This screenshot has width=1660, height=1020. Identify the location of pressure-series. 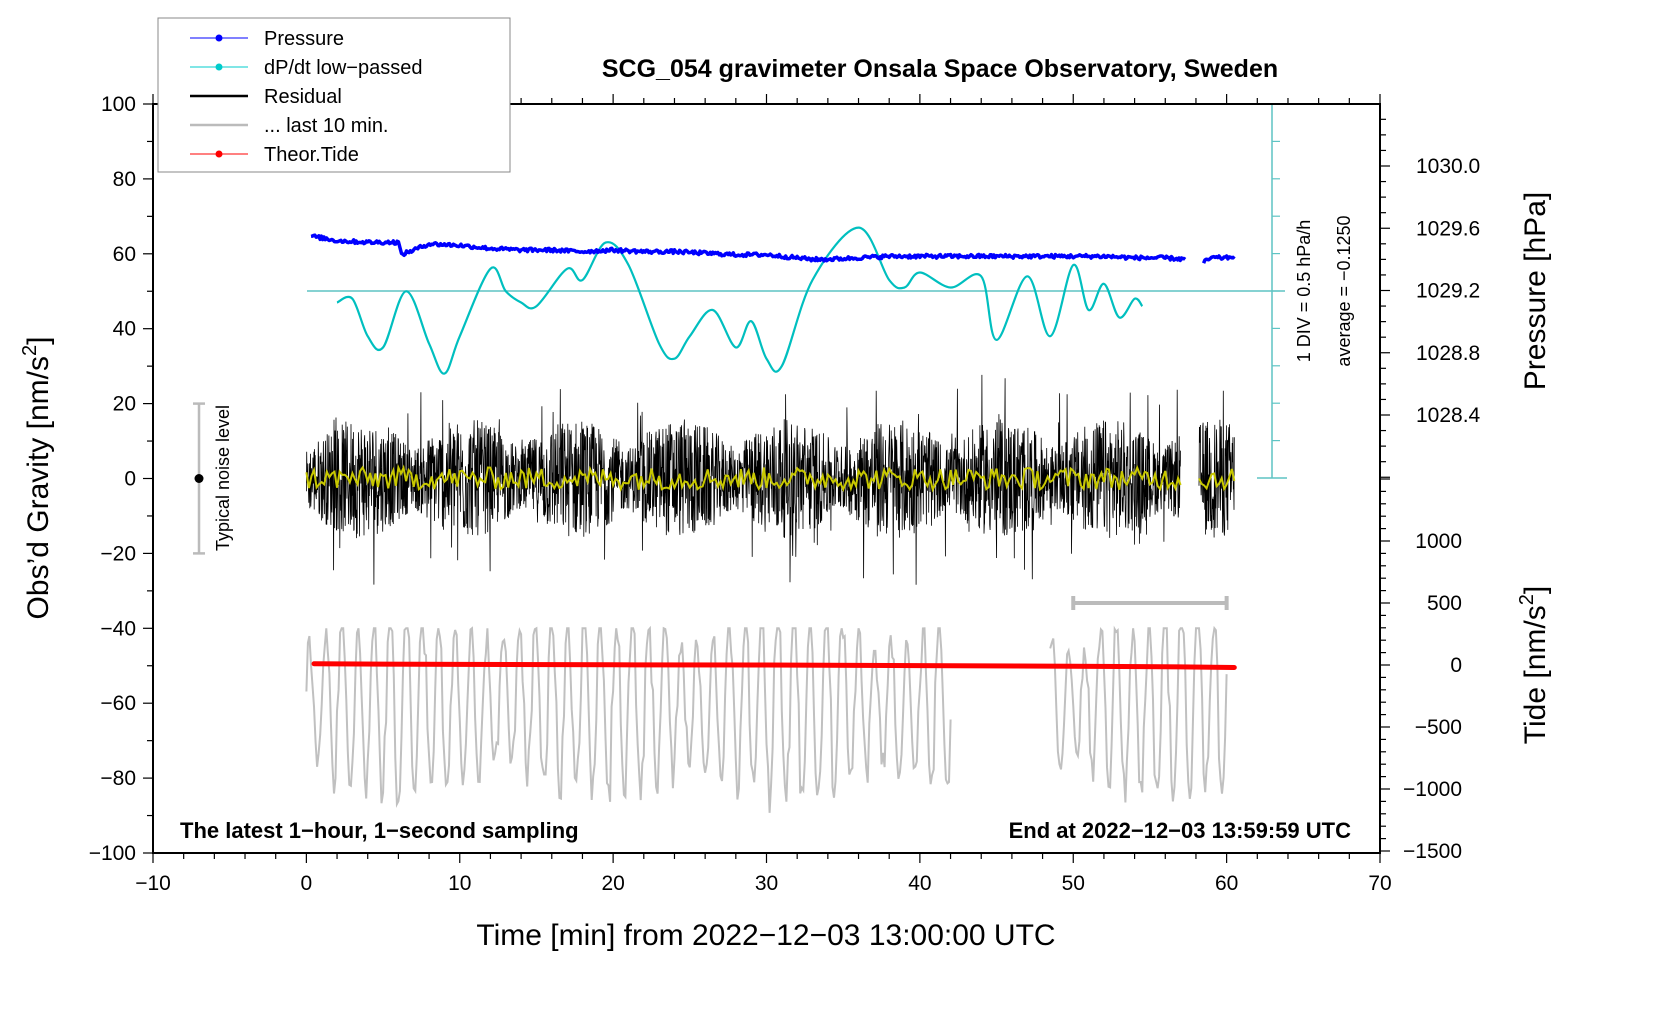
(773, 248).